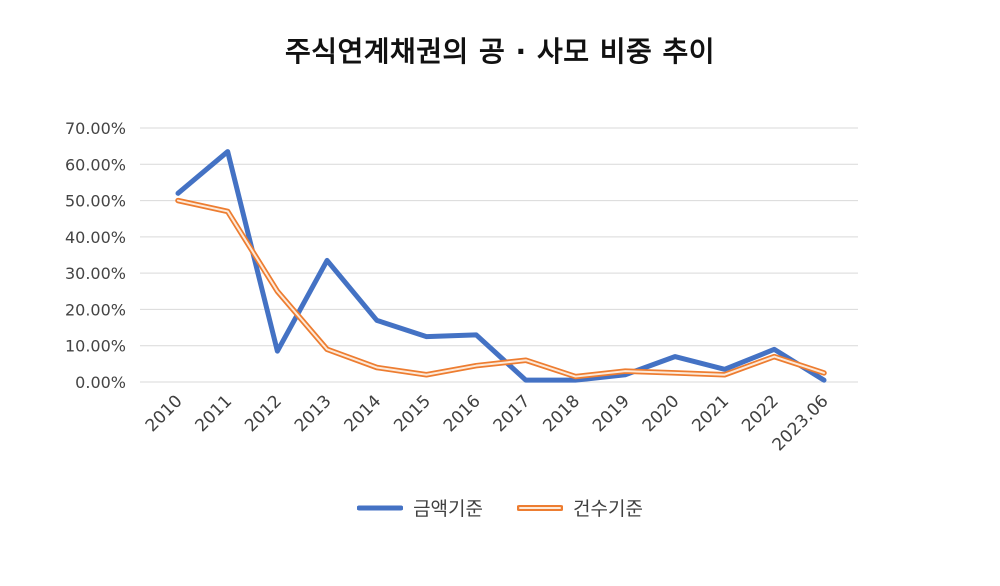 The width and height of the screenshot is (1000, 586). Describe the element at coordinates (500, 51) in the screenshot. I see `chart-title: 주식연계채권의 공 · 사모 비중 추이` at that location.